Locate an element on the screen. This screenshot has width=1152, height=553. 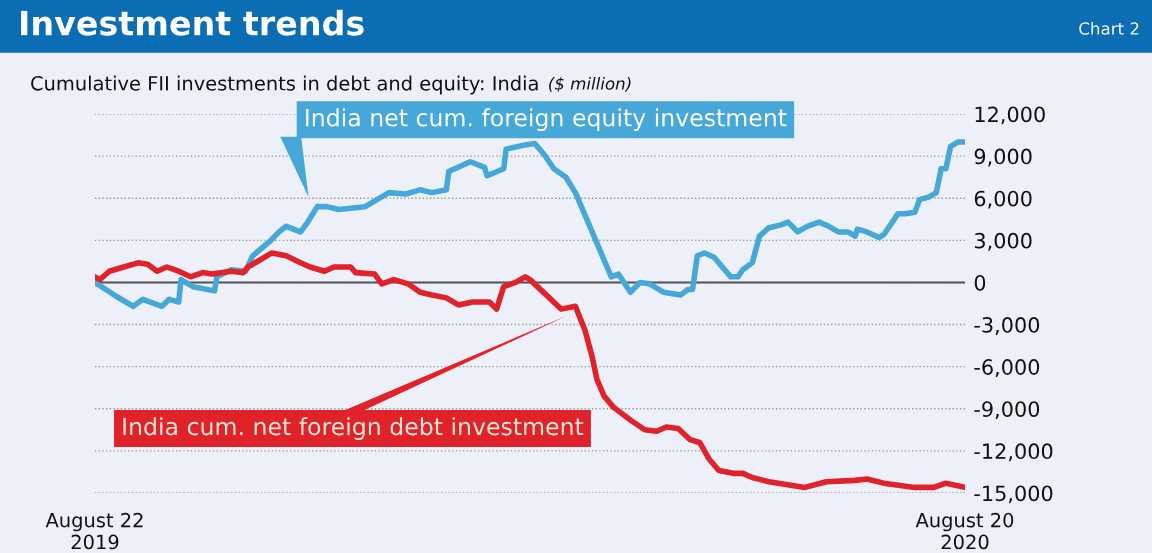
y-tick-label: -12,000 is located at coordinates (1013, 452).